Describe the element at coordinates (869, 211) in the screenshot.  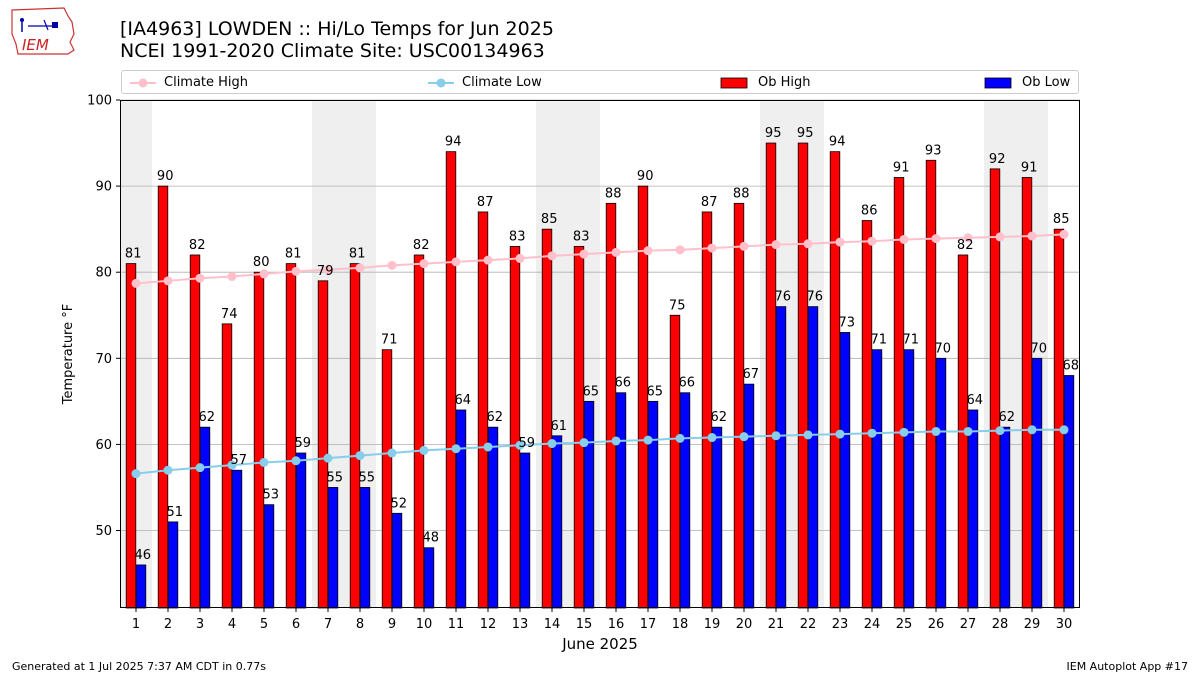
I see `ob-high-label: 86` at that location.